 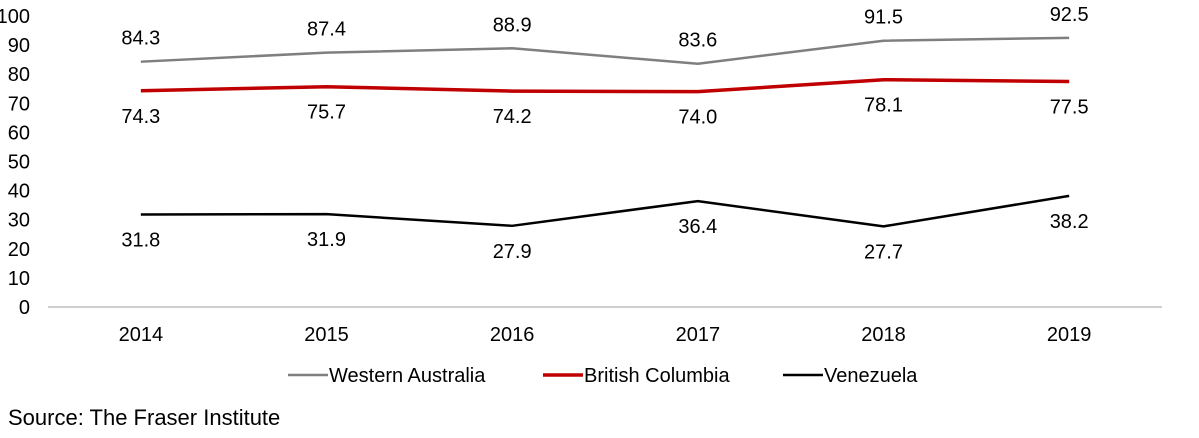 I want to click on x-tick-label: 2018, so click(x=883, y=335).